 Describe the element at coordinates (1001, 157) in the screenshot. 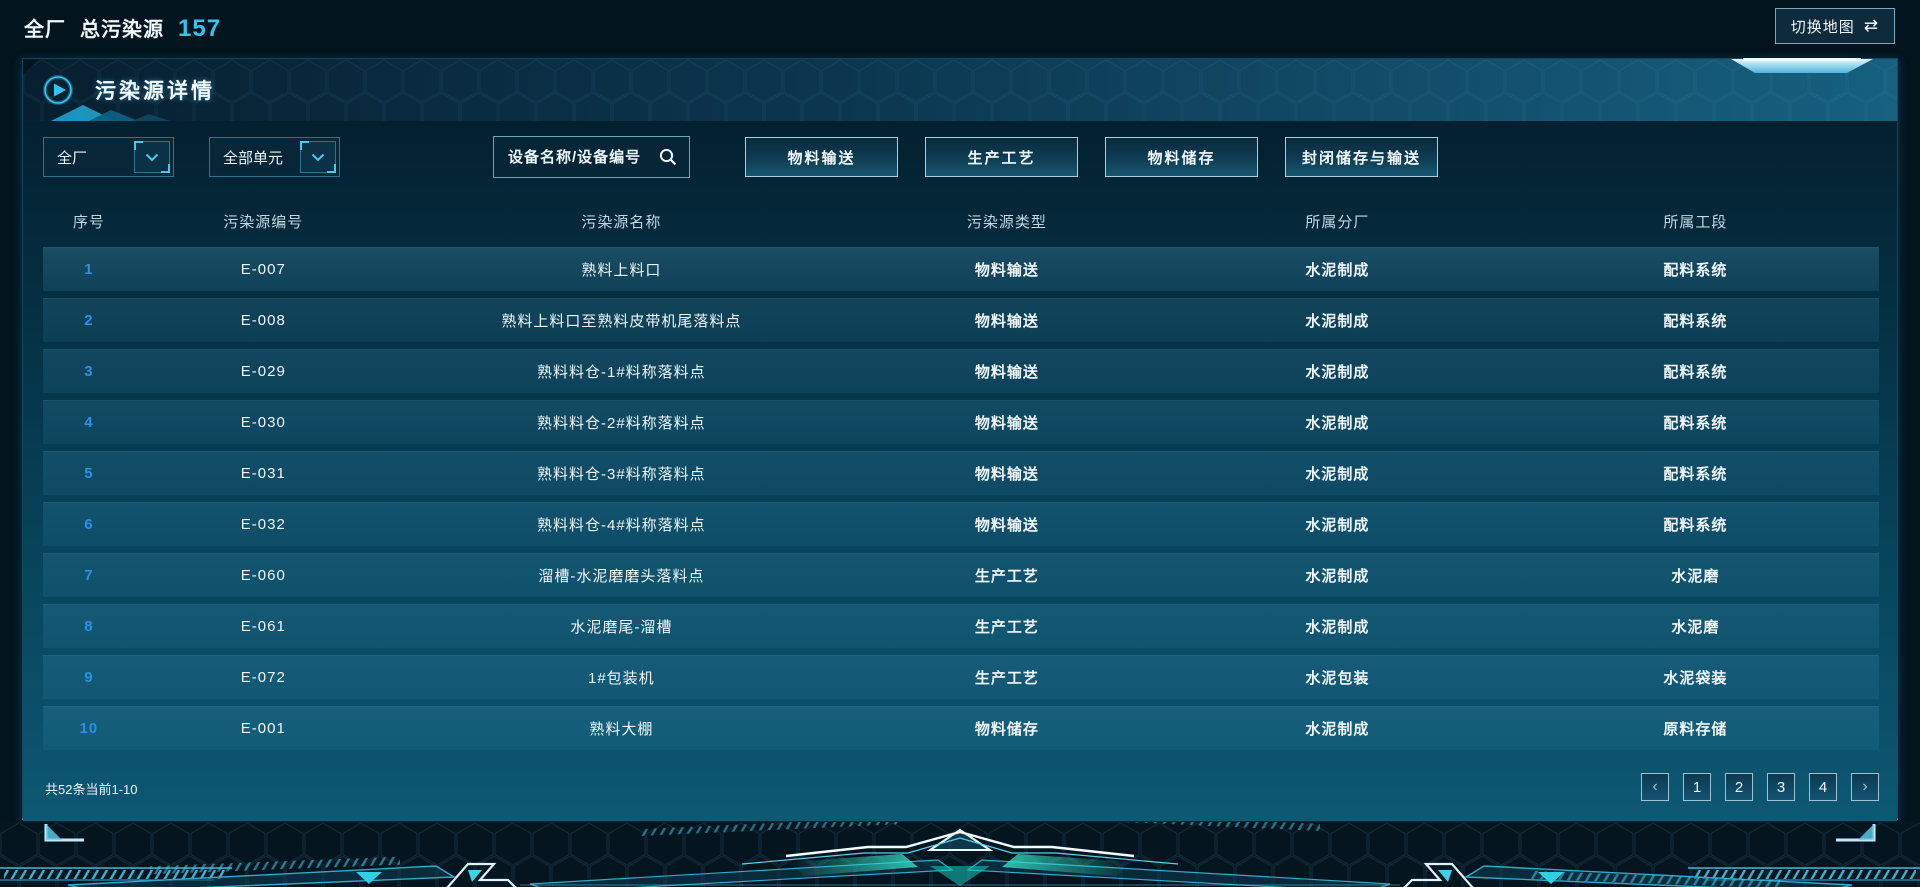

I see `filter-button-production-process: 生产工艺` at that location.